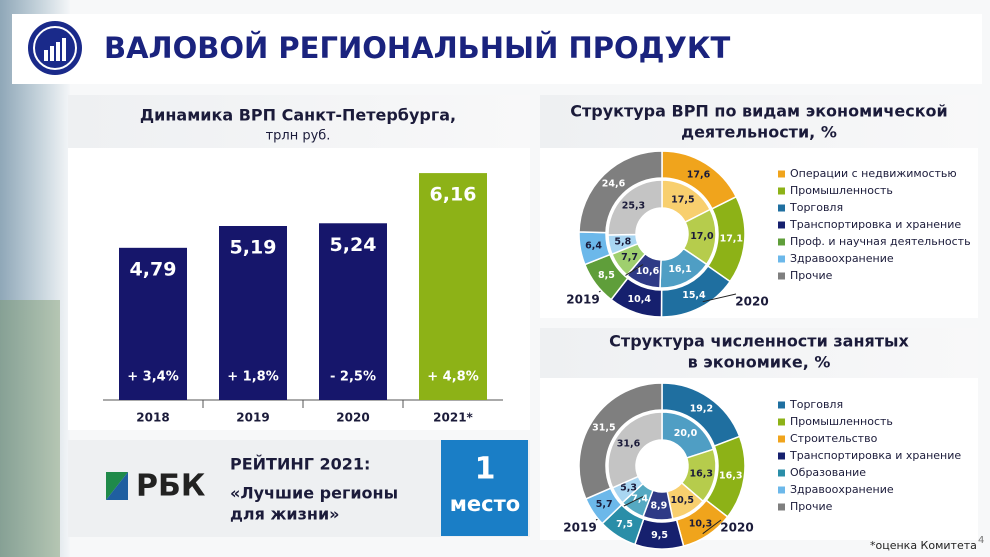 This screenshot has height=557, width=990. Describe the element at coordinates (694, 295) in the screenshot. I see `segment-label: 15,4` at that location.